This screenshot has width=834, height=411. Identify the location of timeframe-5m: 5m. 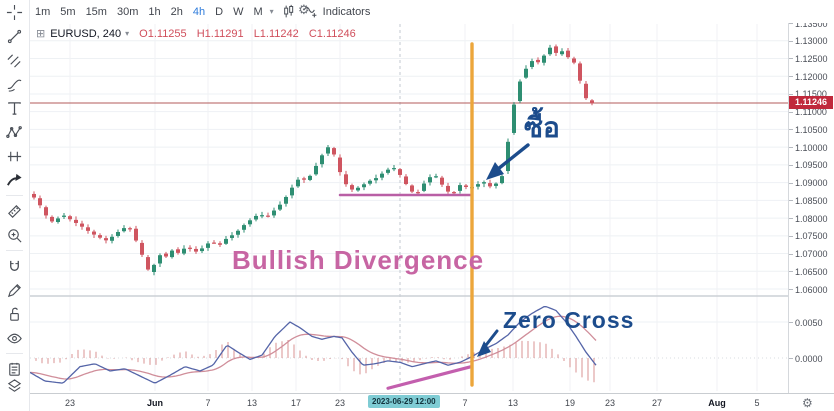
(68, 11).